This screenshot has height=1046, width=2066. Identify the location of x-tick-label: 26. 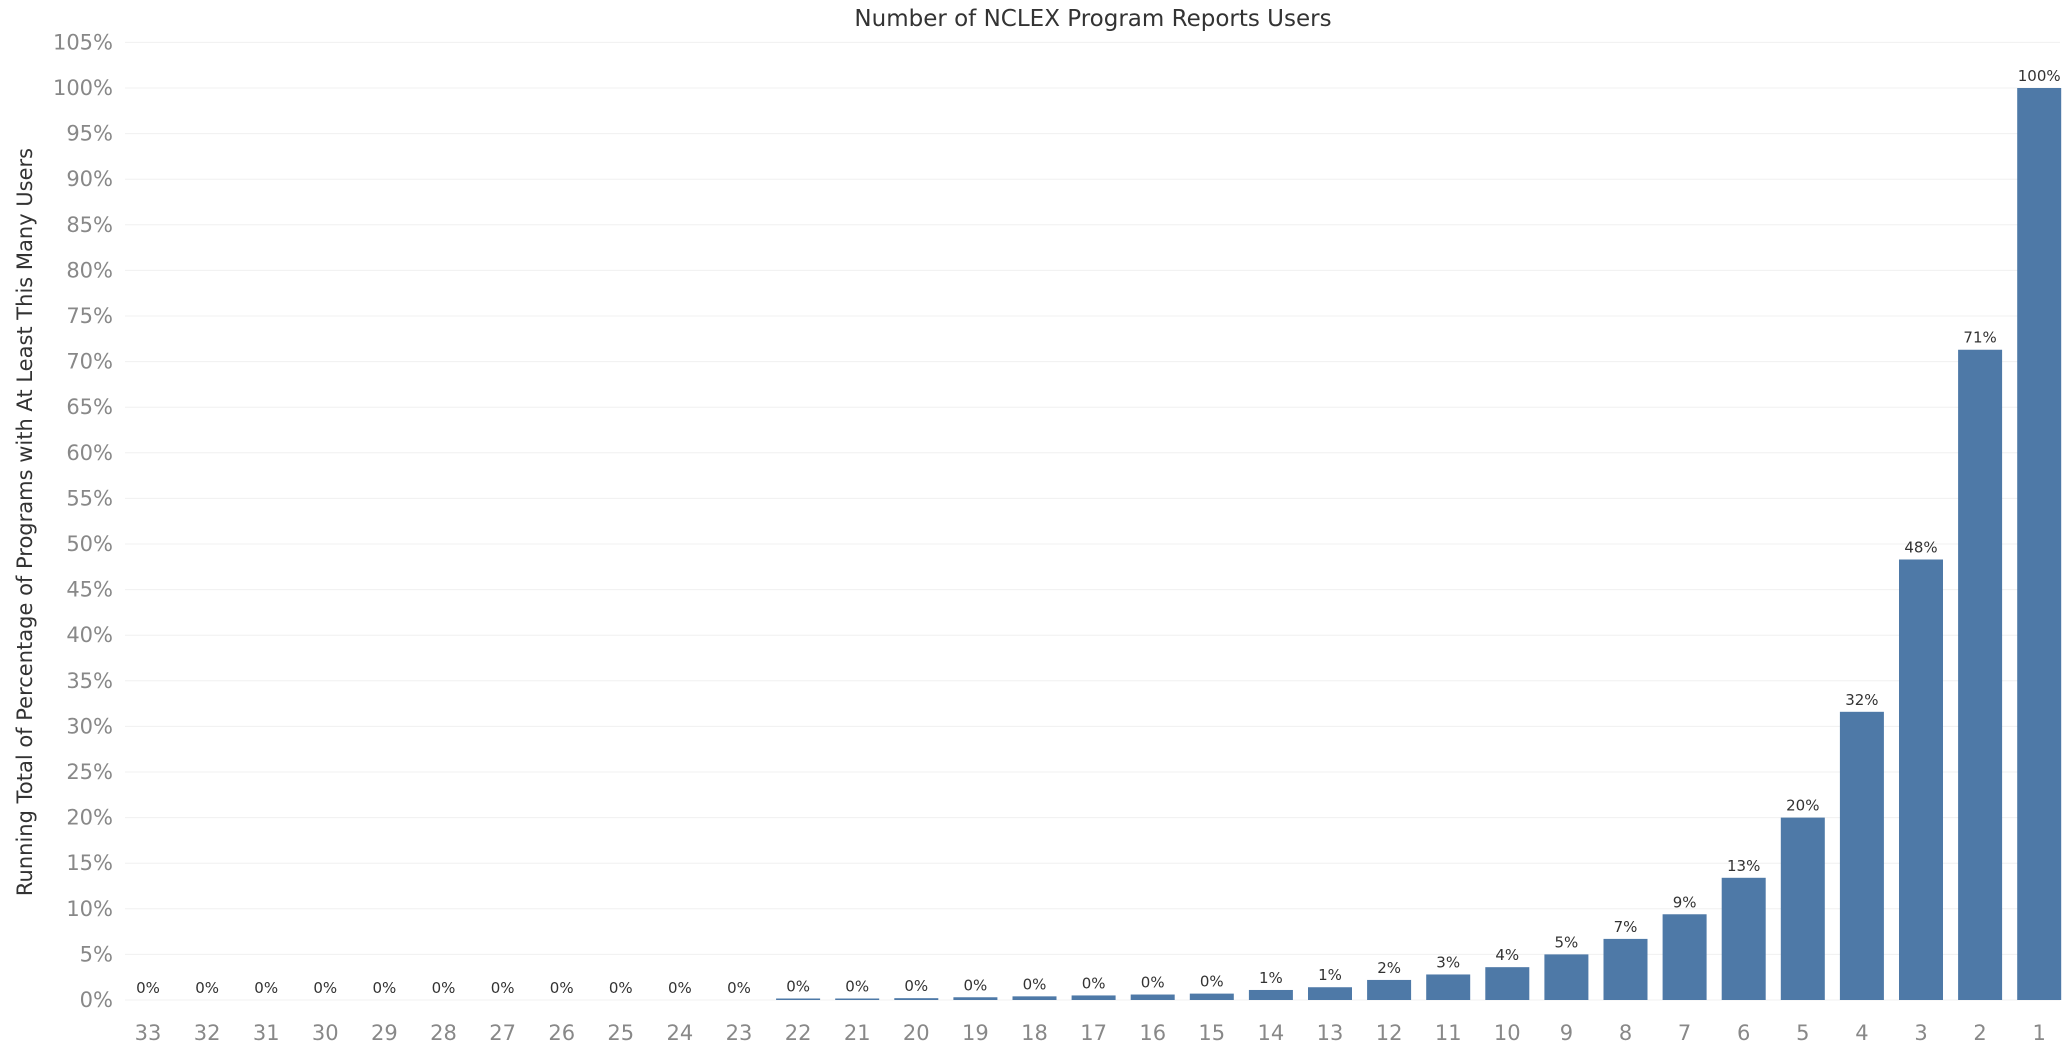
(561, 1033).